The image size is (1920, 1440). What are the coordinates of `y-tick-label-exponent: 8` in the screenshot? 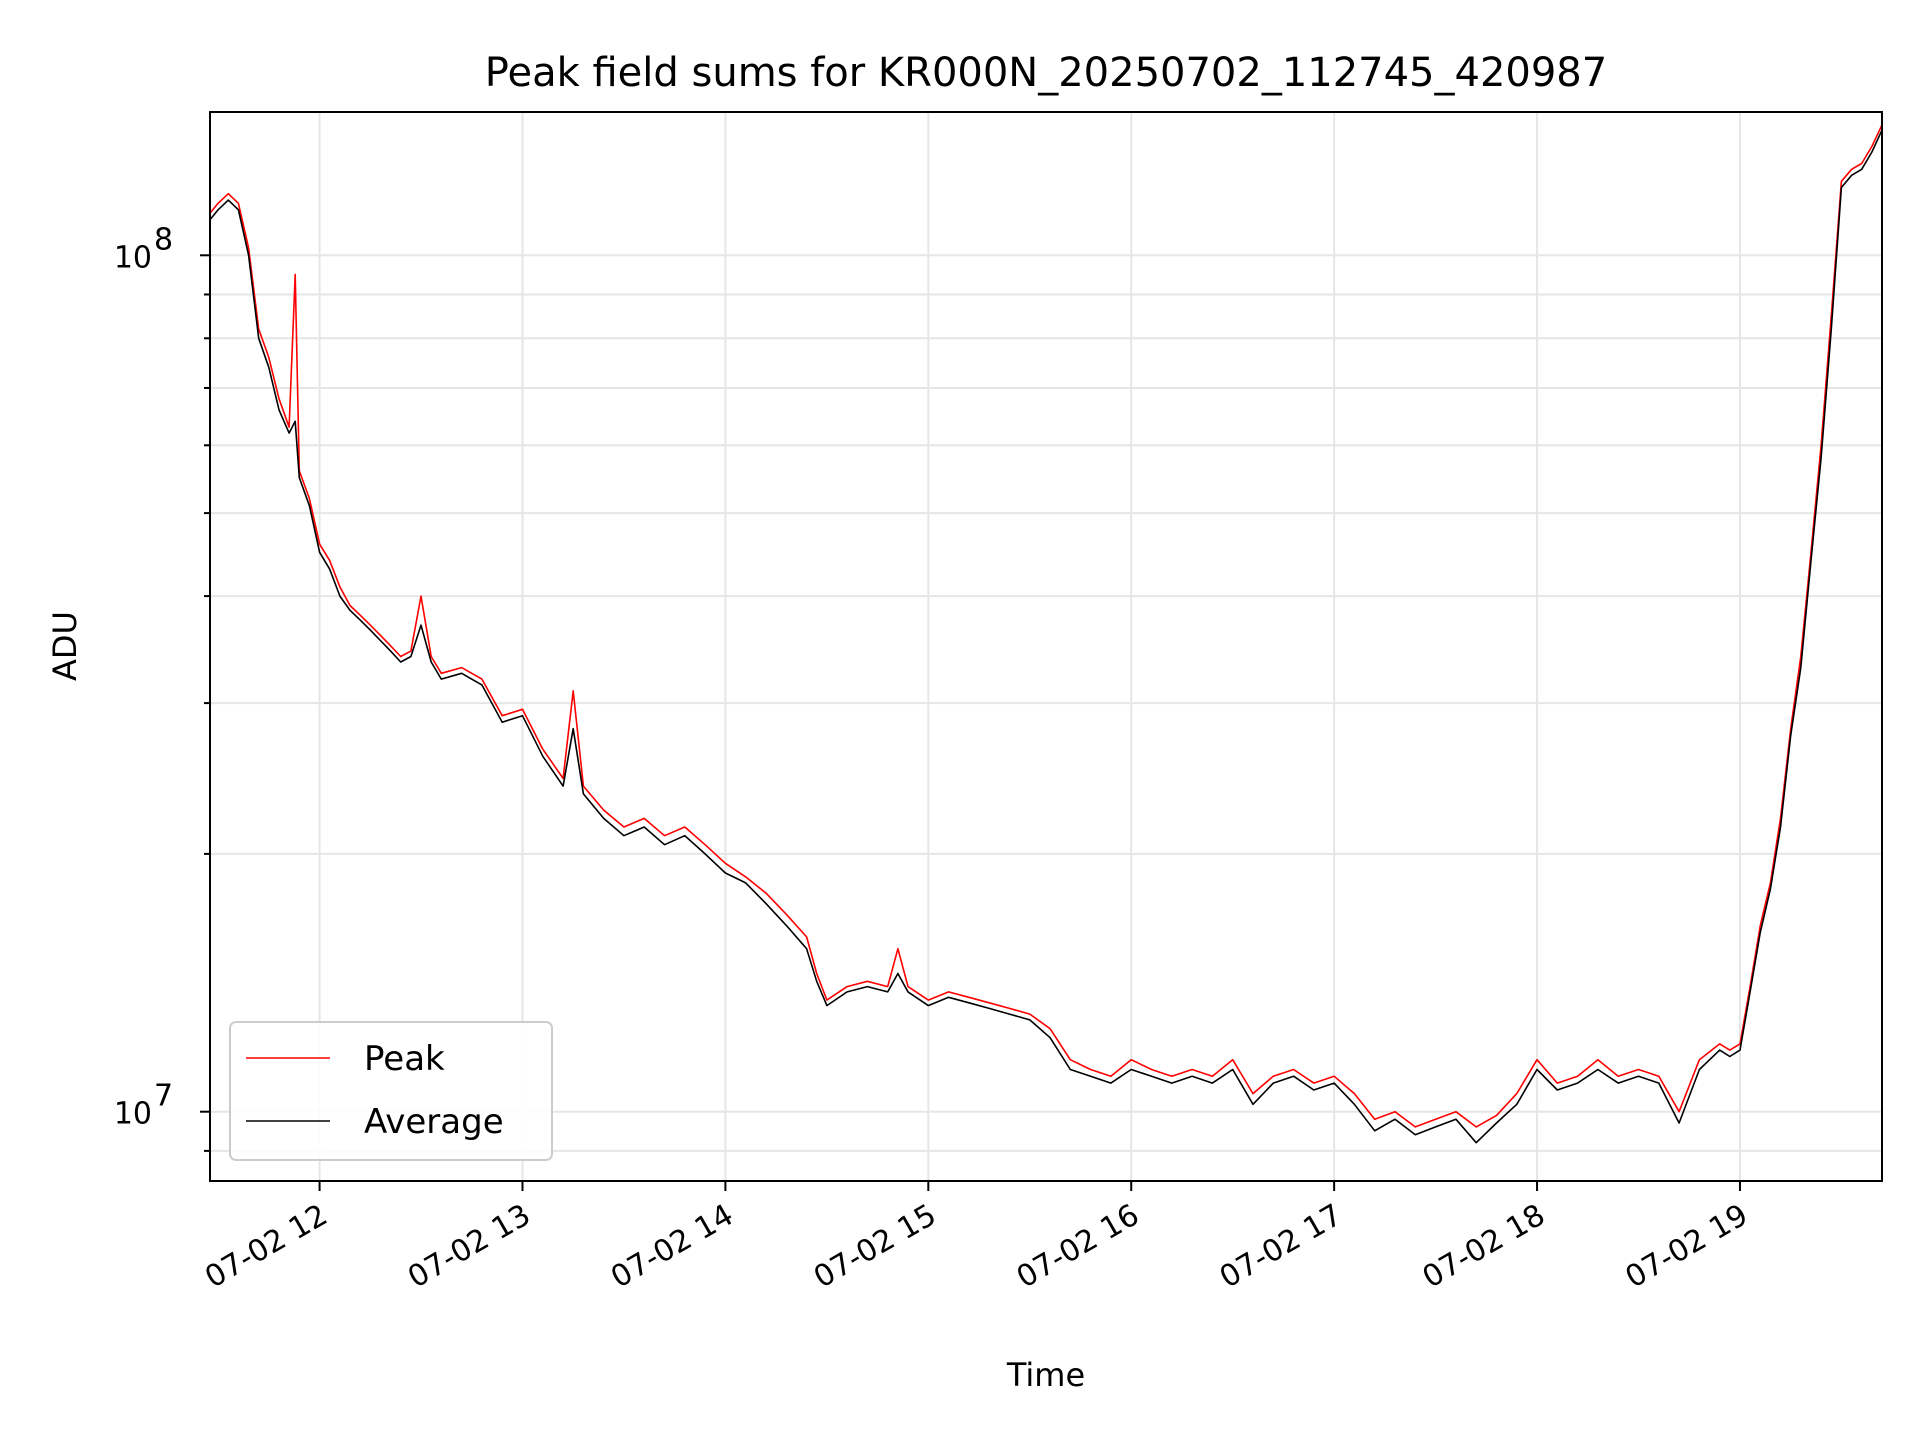 It's located at (163, 239).